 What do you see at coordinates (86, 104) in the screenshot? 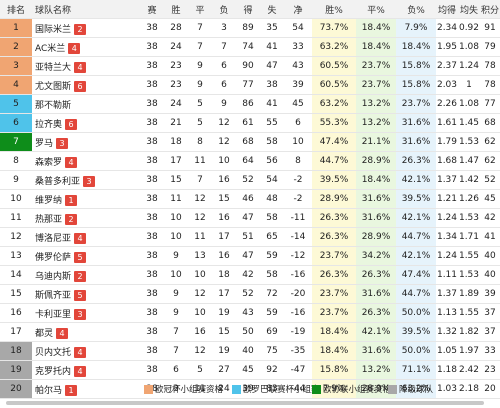
I see `team-cell: 那不勒斯` at bounding box center [86, 104].